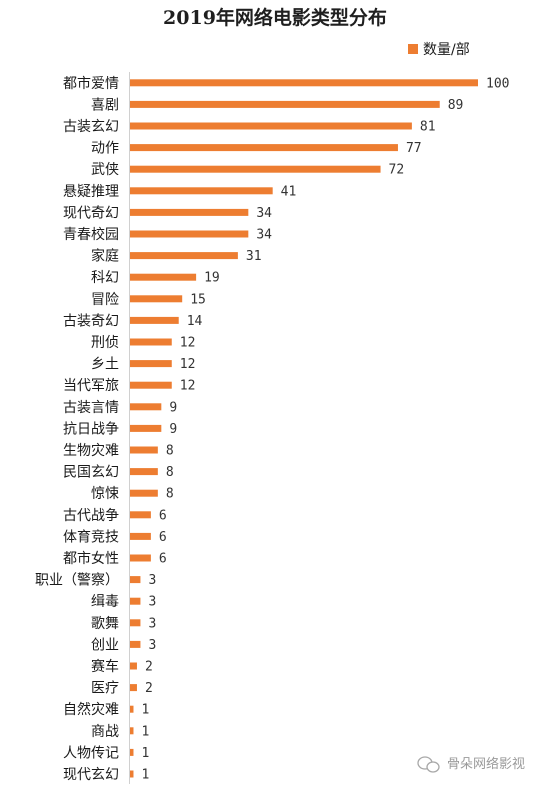 This screenshot has height=793, width=550. Describe the element at coordinates (105, 732) in the screenshot. I see `category-label: 商战` at that location.